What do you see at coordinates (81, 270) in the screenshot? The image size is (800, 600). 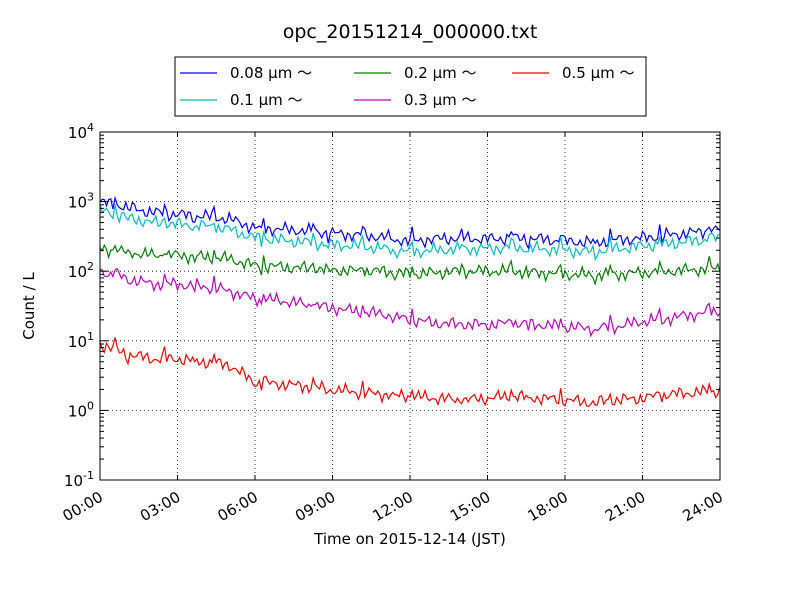 I see `y-tick-label: 10²` at bounding box center [81, 270].